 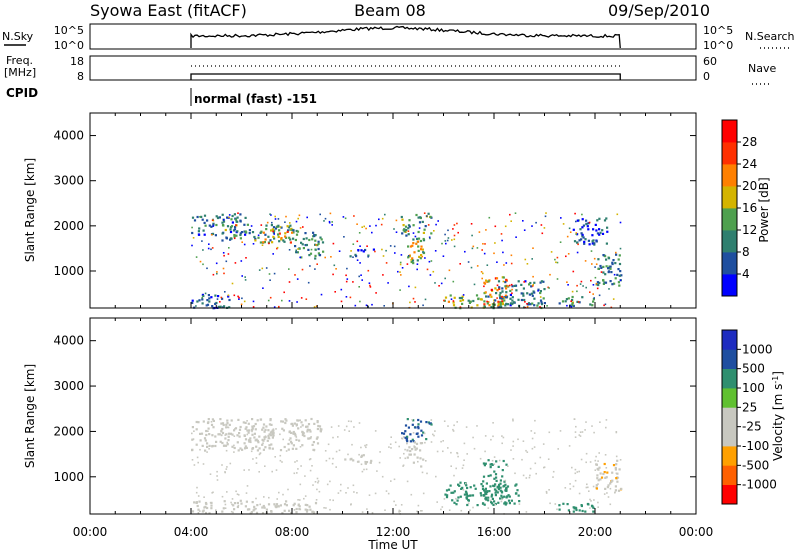 What do you see at coordinates (753, 388) in the screenshot?
I see `colorbar-tick-label: 100` at bounding box center [753, 388].